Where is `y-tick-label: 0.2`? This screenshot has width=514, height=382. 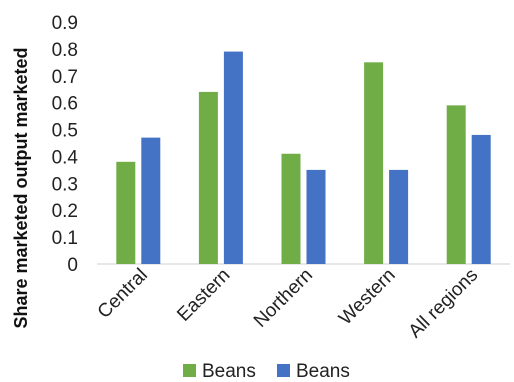
y-tick-label: 0.2 is located at coordinates (65, 211).